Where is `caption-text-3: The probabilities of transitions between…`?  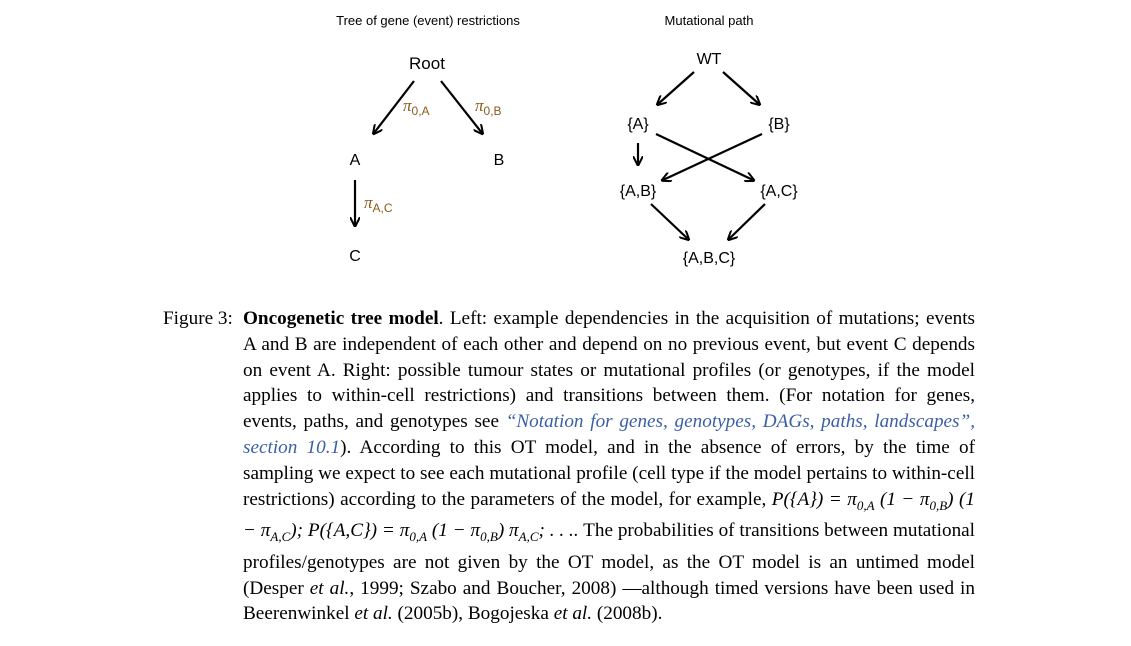
caption-text-3: The probabilities of transitions between… is located at coordinates (609, 559).